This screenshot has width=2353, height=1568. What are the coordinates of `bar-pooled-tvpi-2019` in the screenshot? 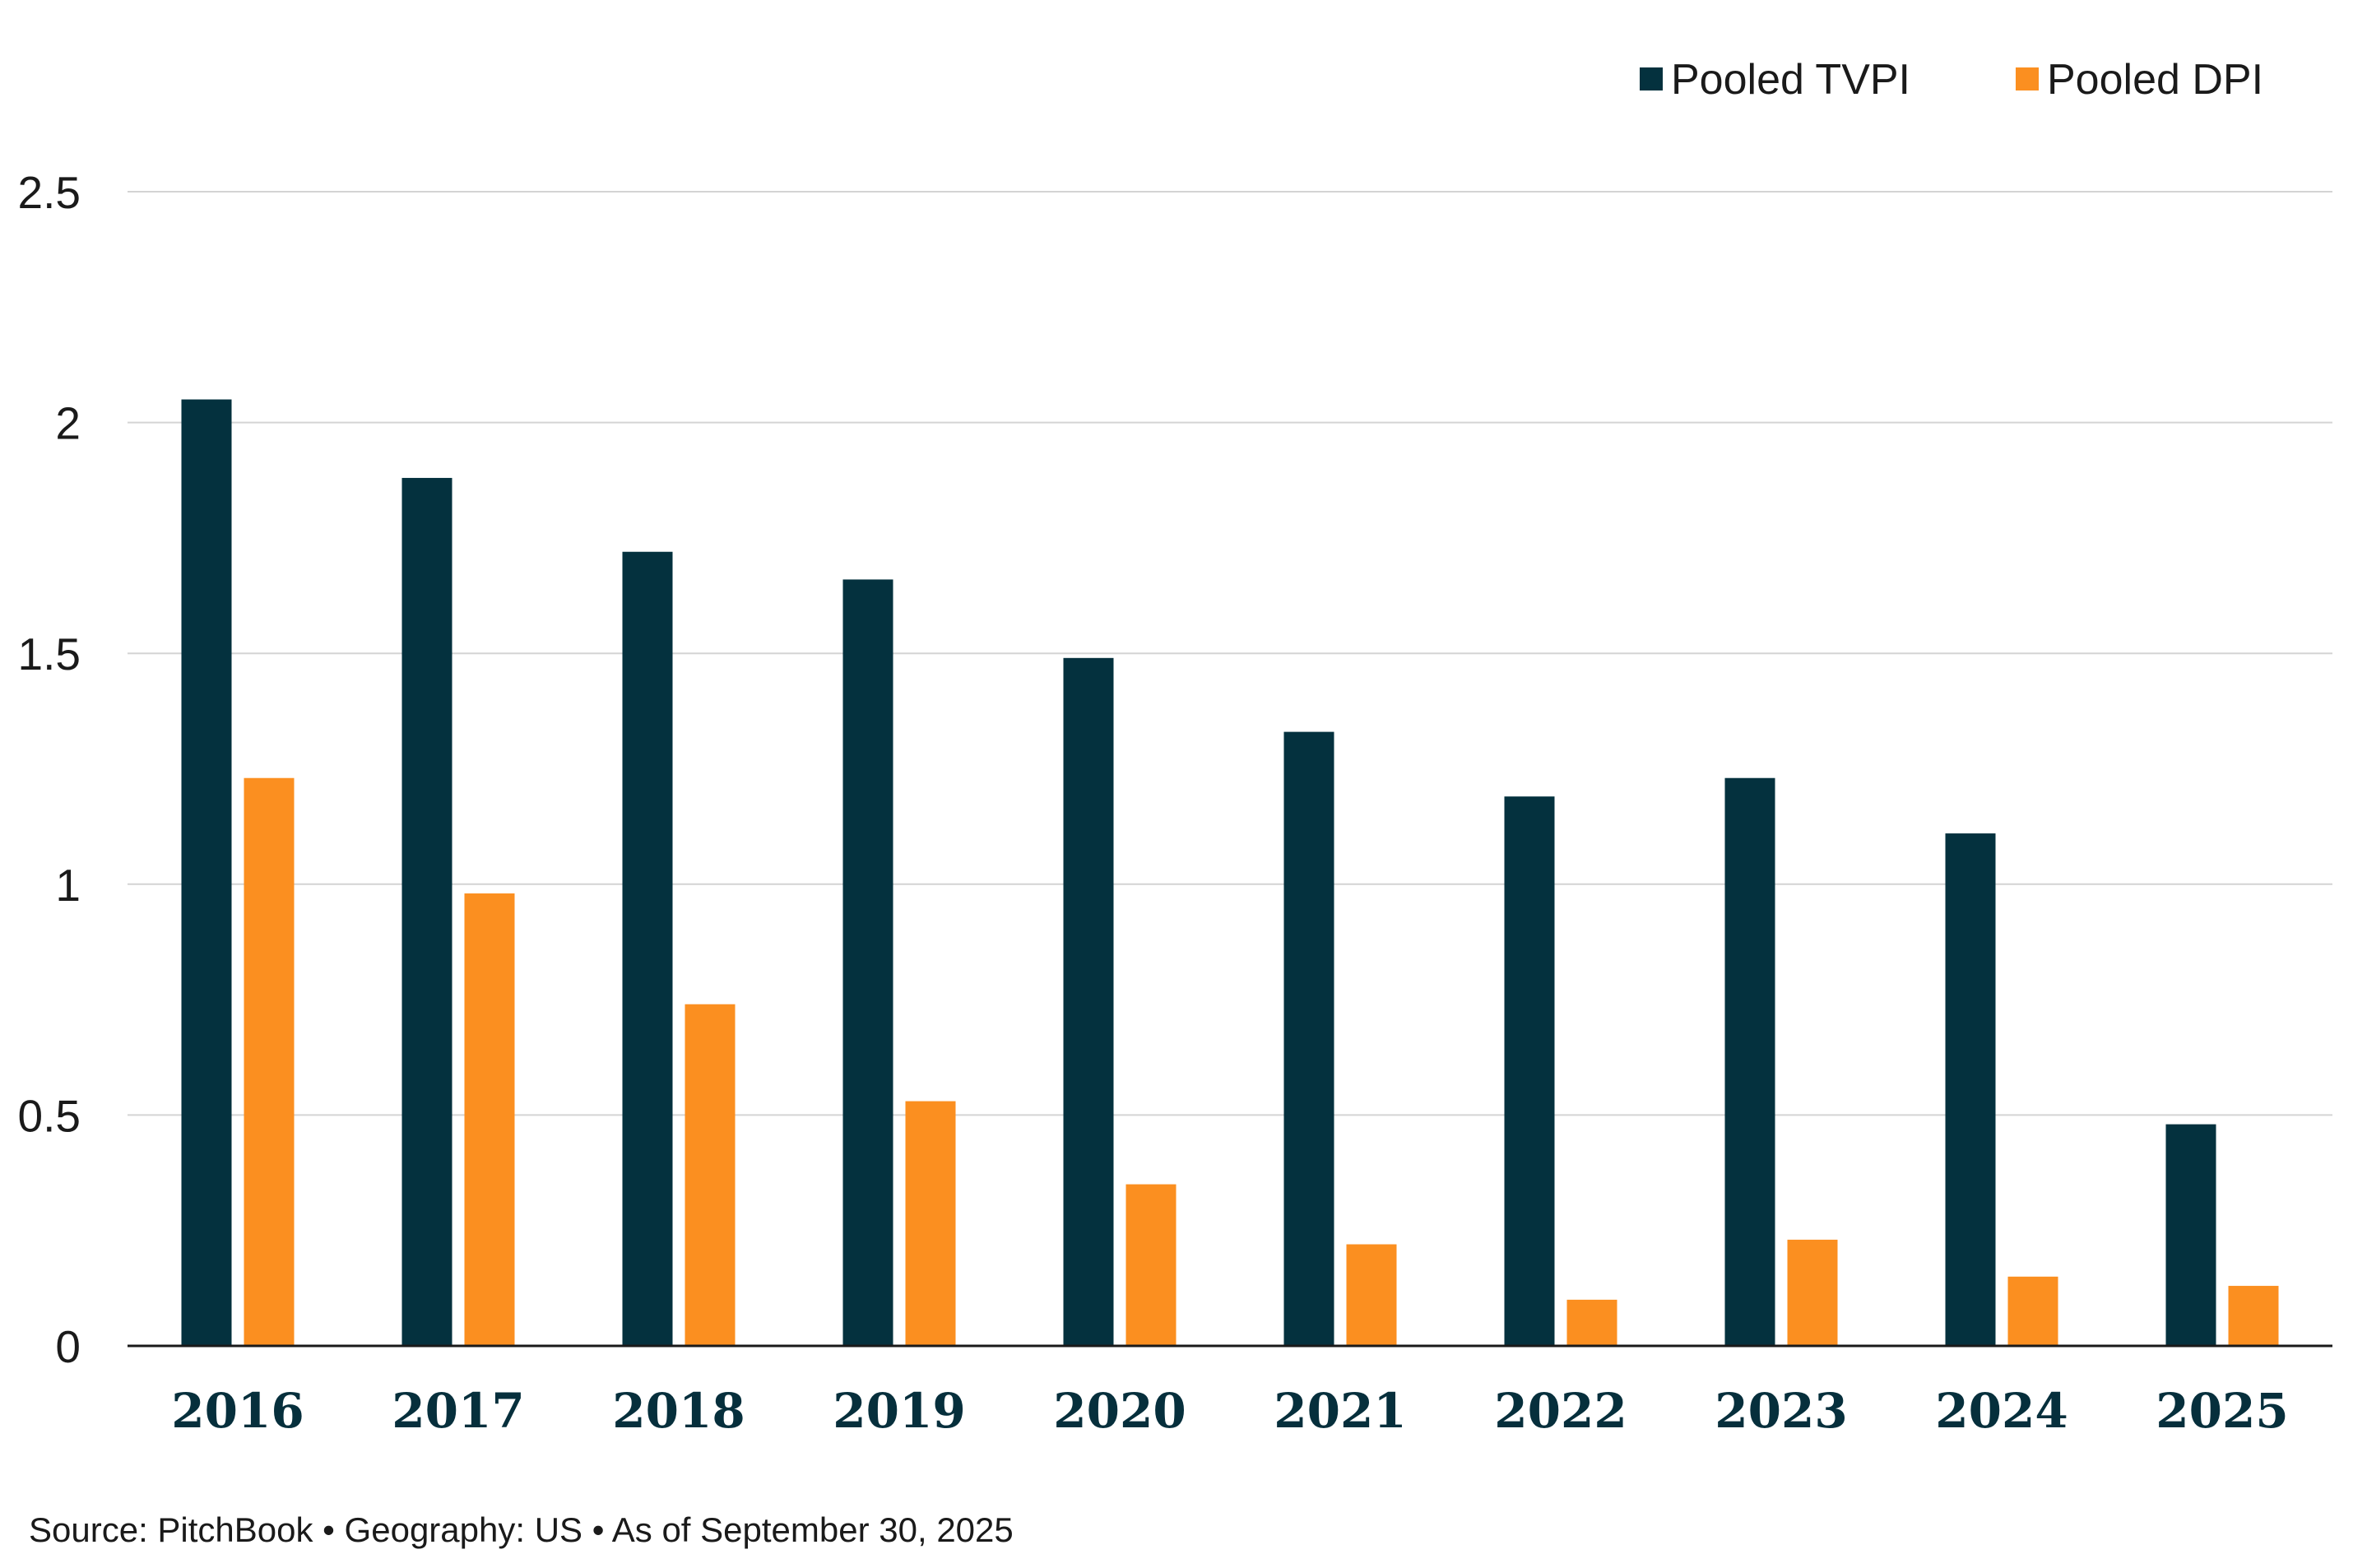 It's located at (868, 962).